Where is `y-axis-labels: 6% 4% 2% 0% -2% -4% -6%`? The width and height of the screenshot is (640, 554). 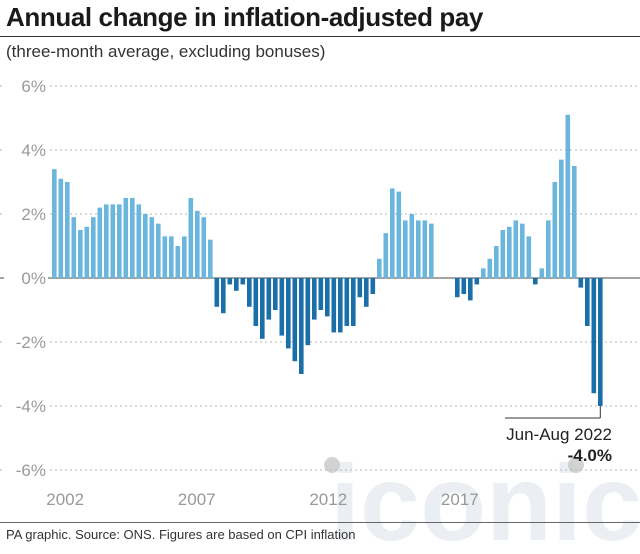 y-axis-labels: 6% 4% 2% 0% -2% -4% -6% is located at coordinates (26, 278).